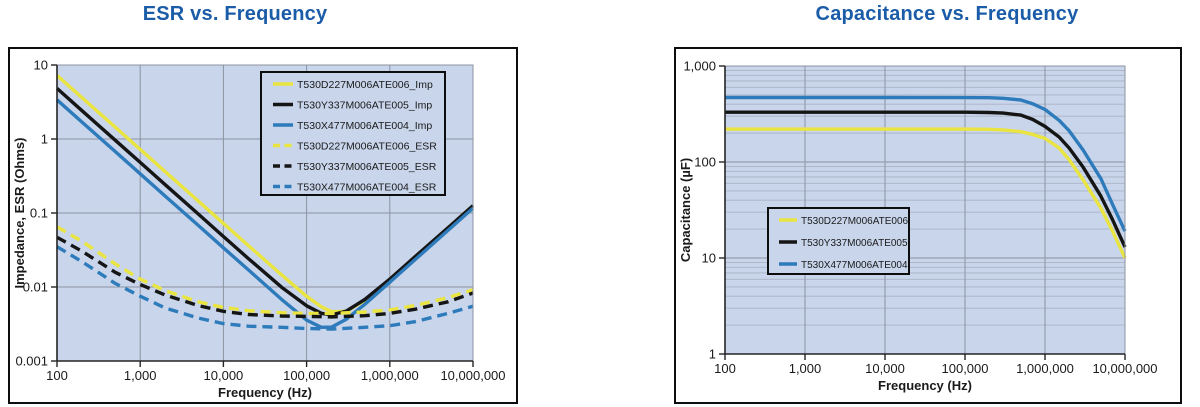 Image resolution: width=1200 pixels, height=407 pixels. I want to click on legend-label: T530X477M006ATE004, so click(854, 265).